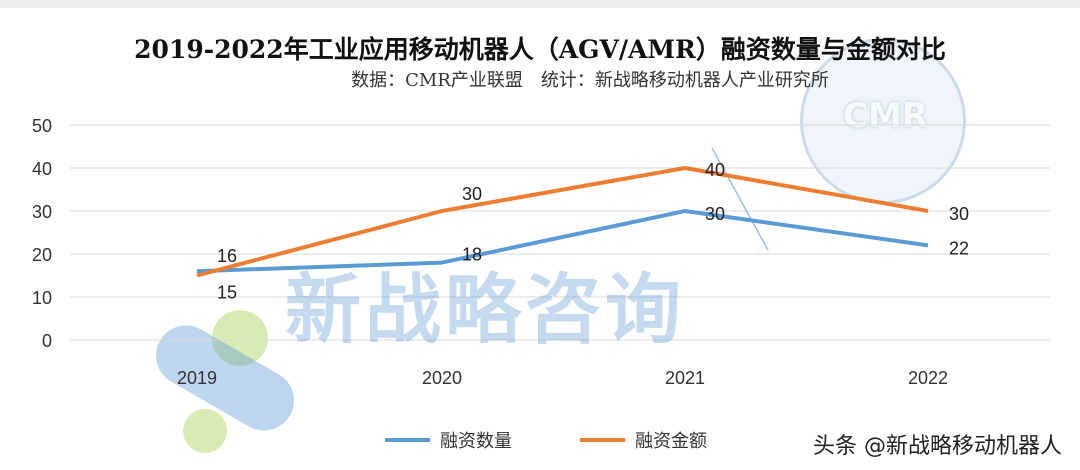  I want to click on y-tick-label: 50, so click(42, 126).